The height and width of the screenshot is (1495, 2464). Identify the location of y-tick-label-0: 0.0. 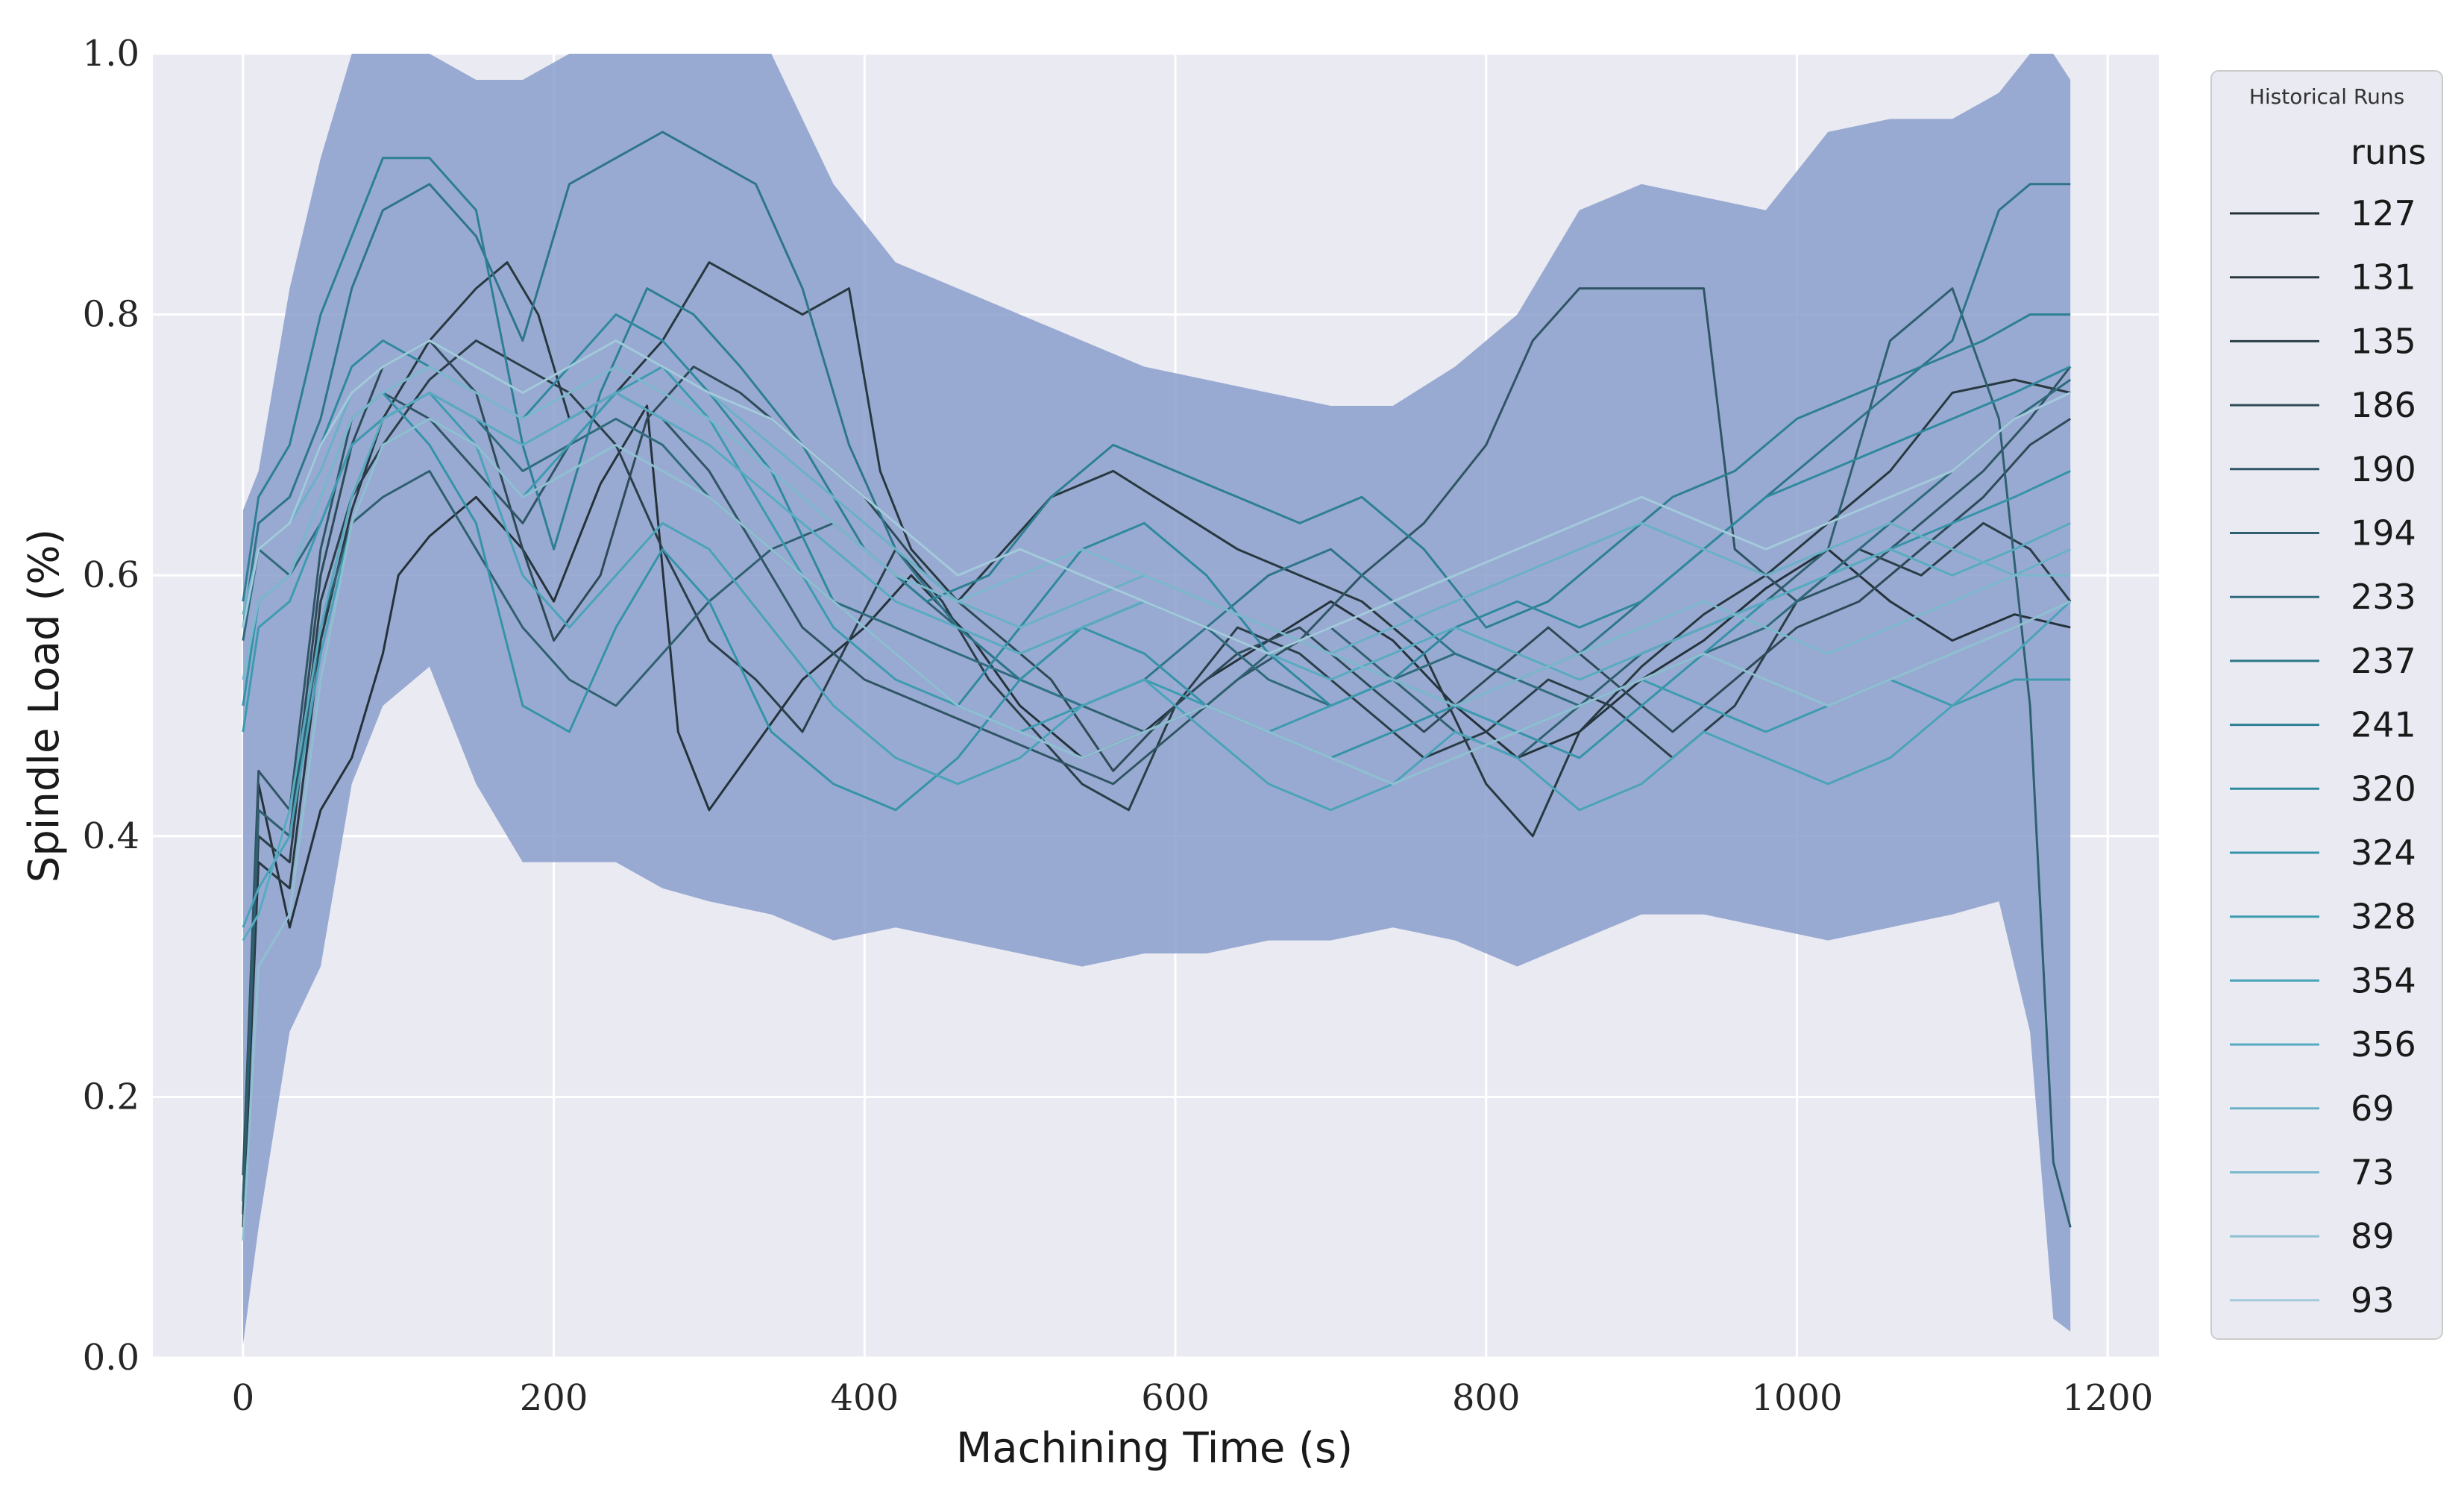
(111, 1358).